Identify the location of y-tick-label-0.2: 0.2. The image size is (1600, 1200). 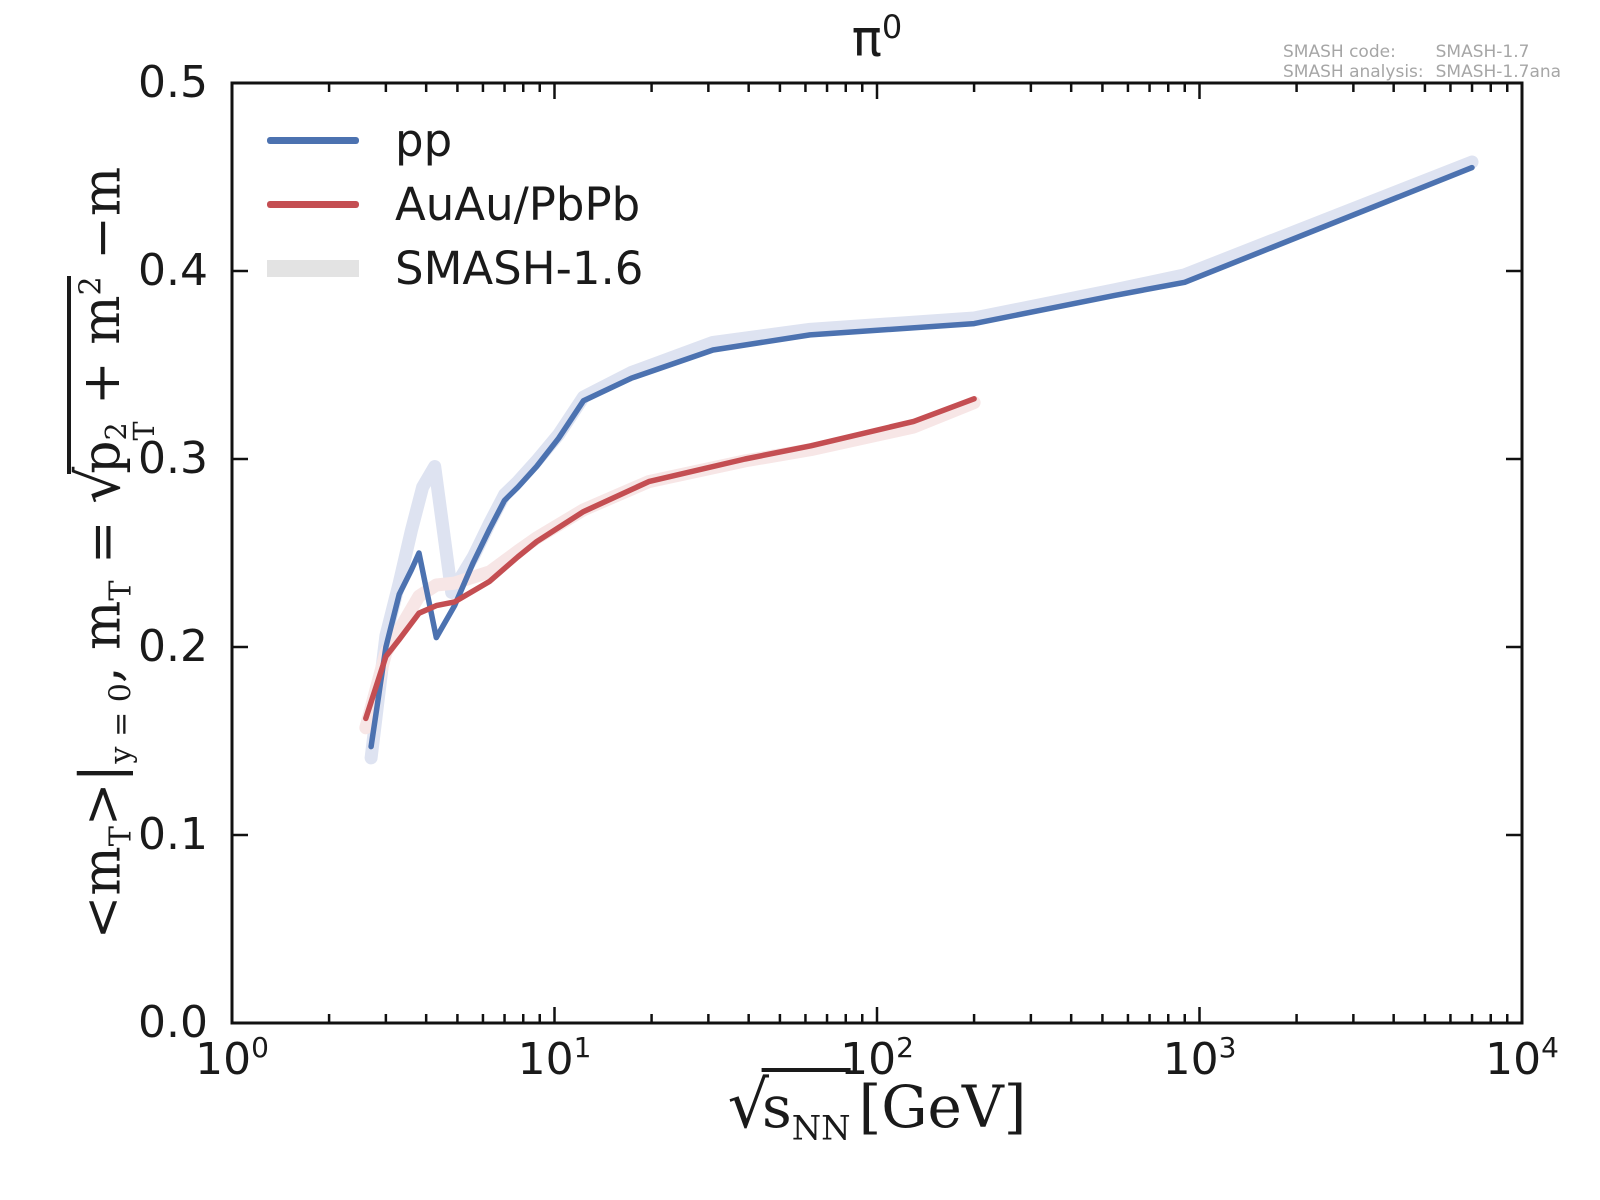
(173, 646).